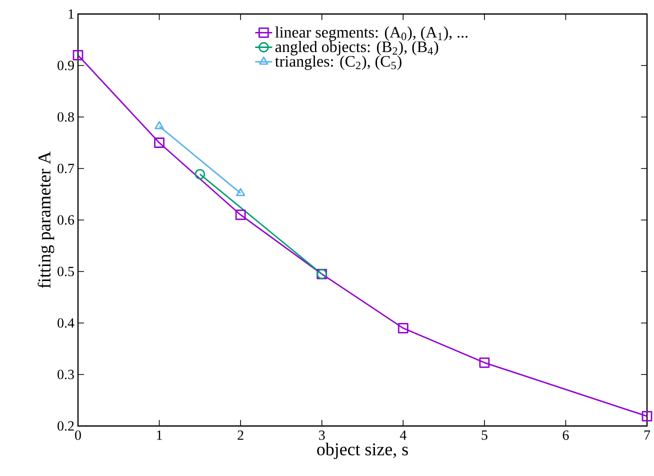 The width and height of the screenshot is (654, 476). What do you see at coordinates (78, 435) in the screenshot?
I see `x-tick-label: 0` at bounding box center [78, 435].